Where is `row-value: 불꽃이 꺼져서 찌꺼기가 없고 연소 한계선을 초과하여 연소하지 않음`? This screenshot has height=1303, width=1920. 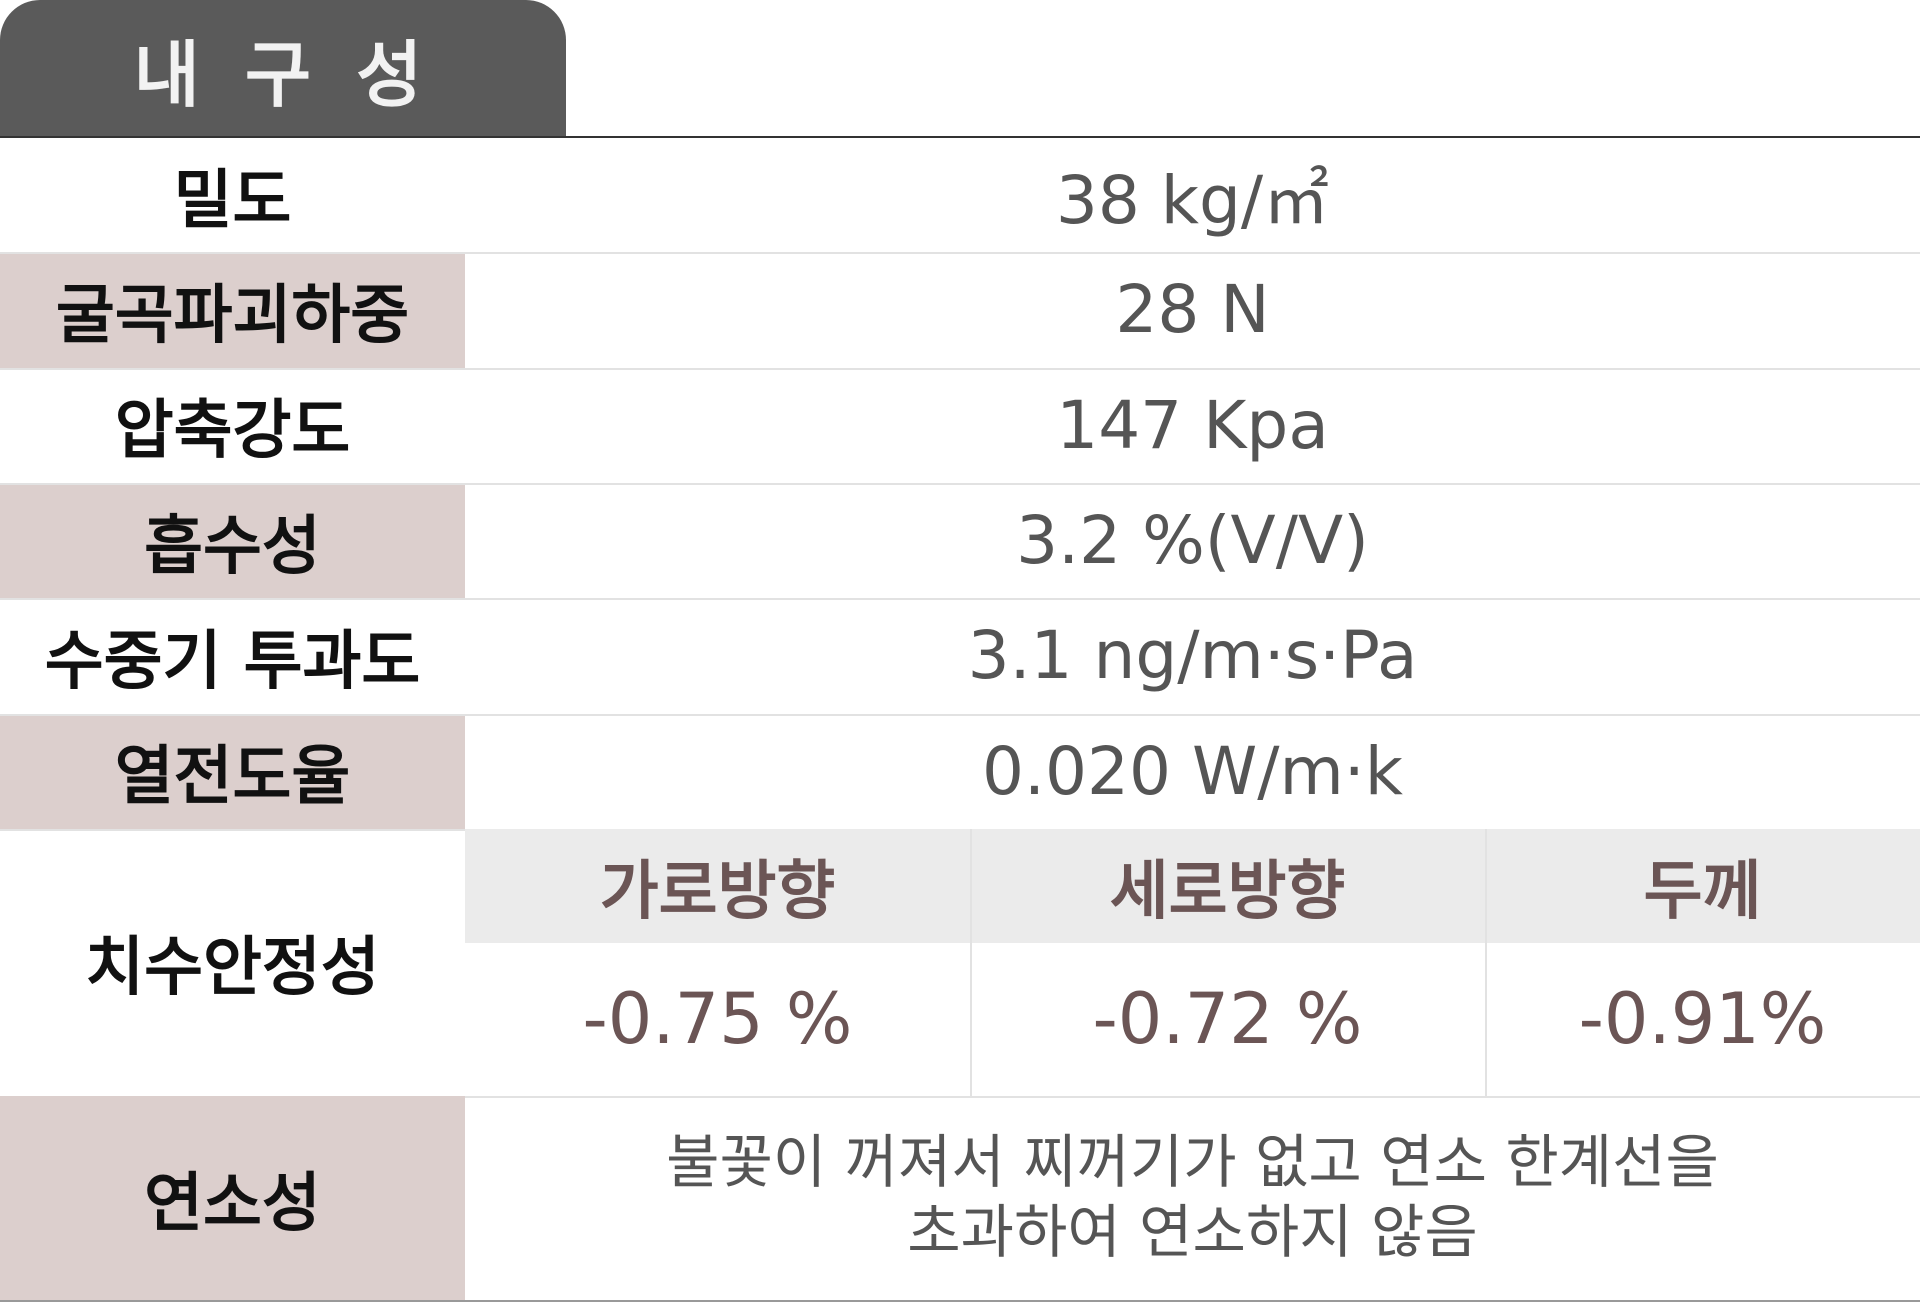 row-value: 불꽃이 꺼져서 찌꺼기가 없고 연소 한계선을 초과하여 연소하지 않음 is located at coordinates (1192, 1198).